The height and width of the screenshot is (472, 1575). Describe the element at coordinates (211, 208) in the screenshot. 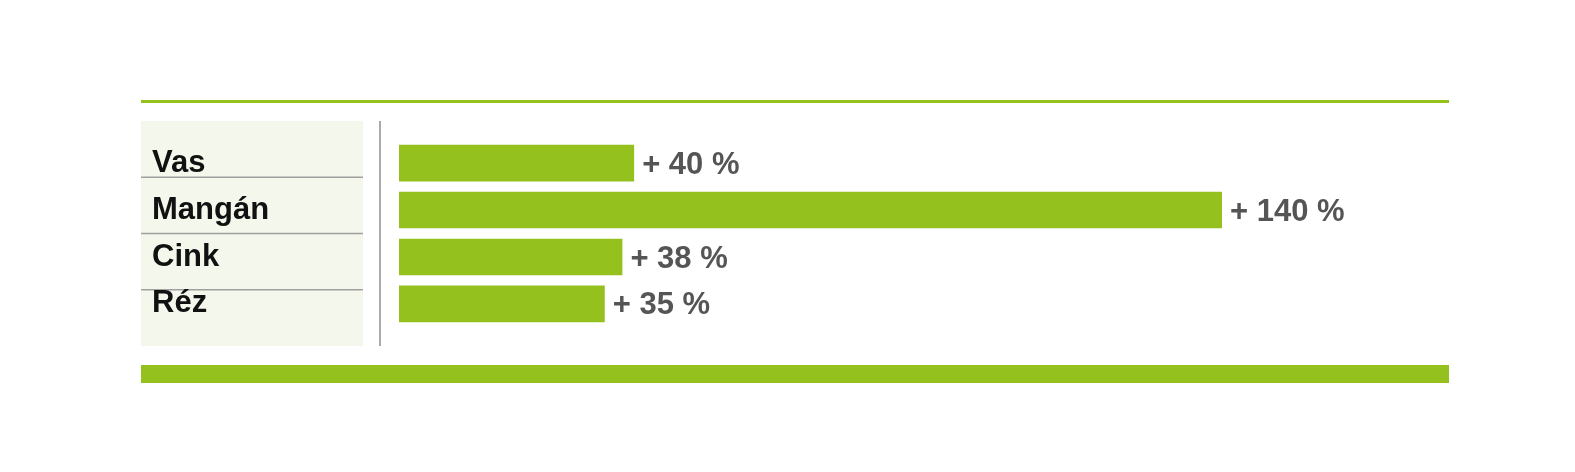

I see `y-tick-label: Mangán` at that location.